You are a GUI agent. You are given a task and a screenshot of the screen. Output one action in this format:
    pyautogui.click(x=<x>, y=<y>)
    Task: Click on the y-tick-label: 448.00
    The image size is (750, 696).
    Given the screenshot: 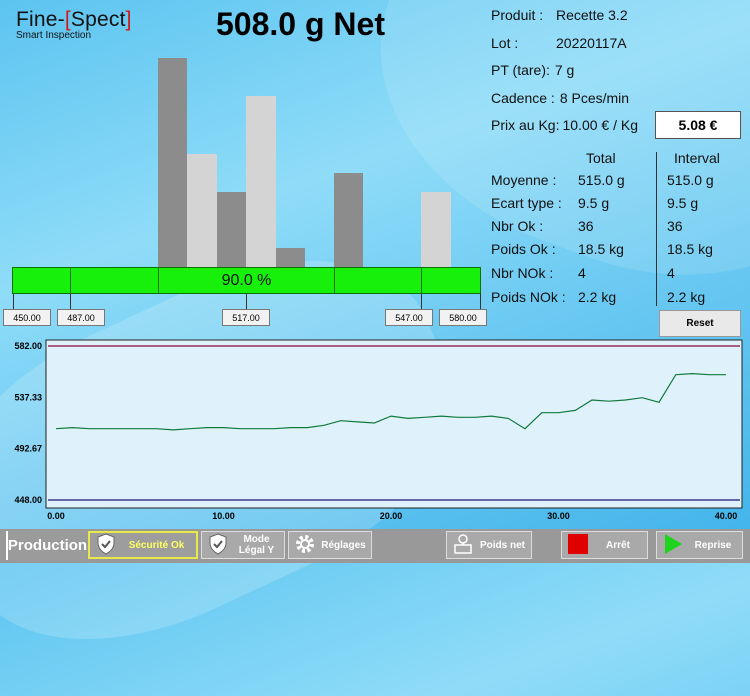 What is the action you would take?
    pyautogui.click(x=28, y=500)
    